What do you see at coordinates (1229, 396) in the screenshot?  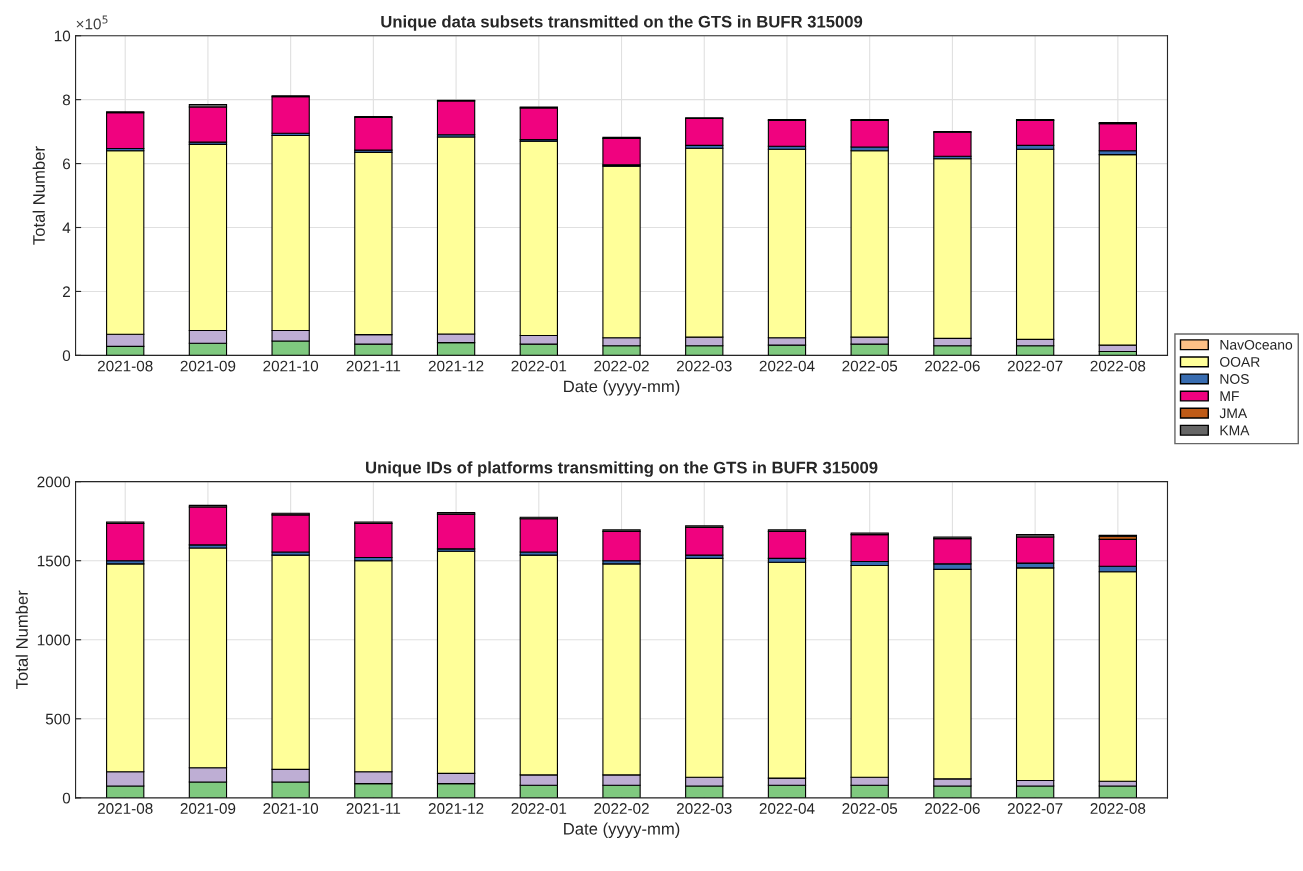 I see `legend-label: MF` at bounding box center [1229, 396].